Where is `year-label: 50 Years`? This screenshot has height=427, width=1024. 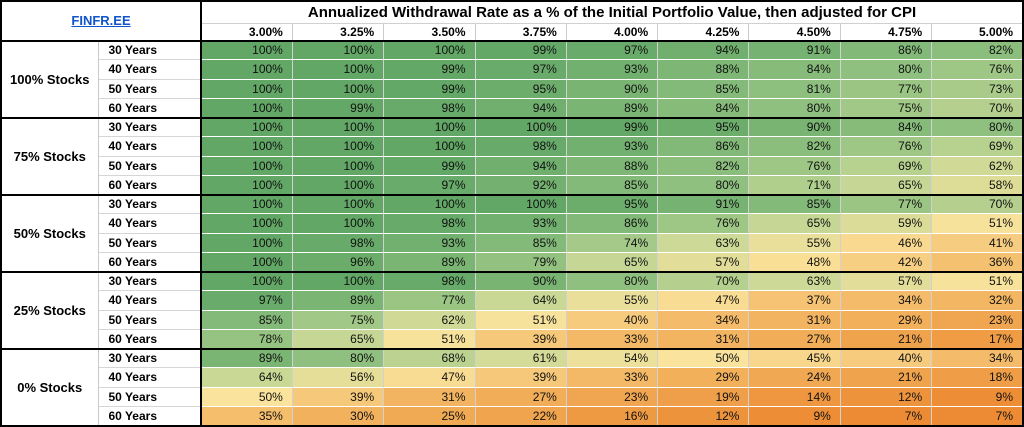 year-label: 50 Years is located at coordinates (150, 320).